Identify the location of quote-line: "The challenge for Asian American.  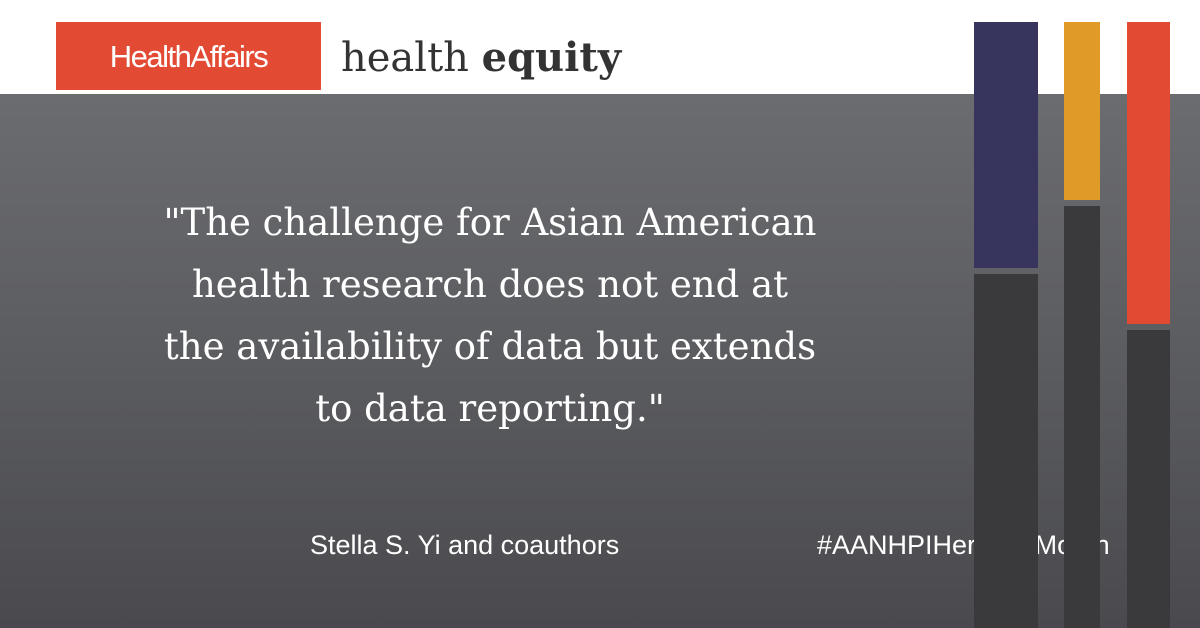
(490, 222).